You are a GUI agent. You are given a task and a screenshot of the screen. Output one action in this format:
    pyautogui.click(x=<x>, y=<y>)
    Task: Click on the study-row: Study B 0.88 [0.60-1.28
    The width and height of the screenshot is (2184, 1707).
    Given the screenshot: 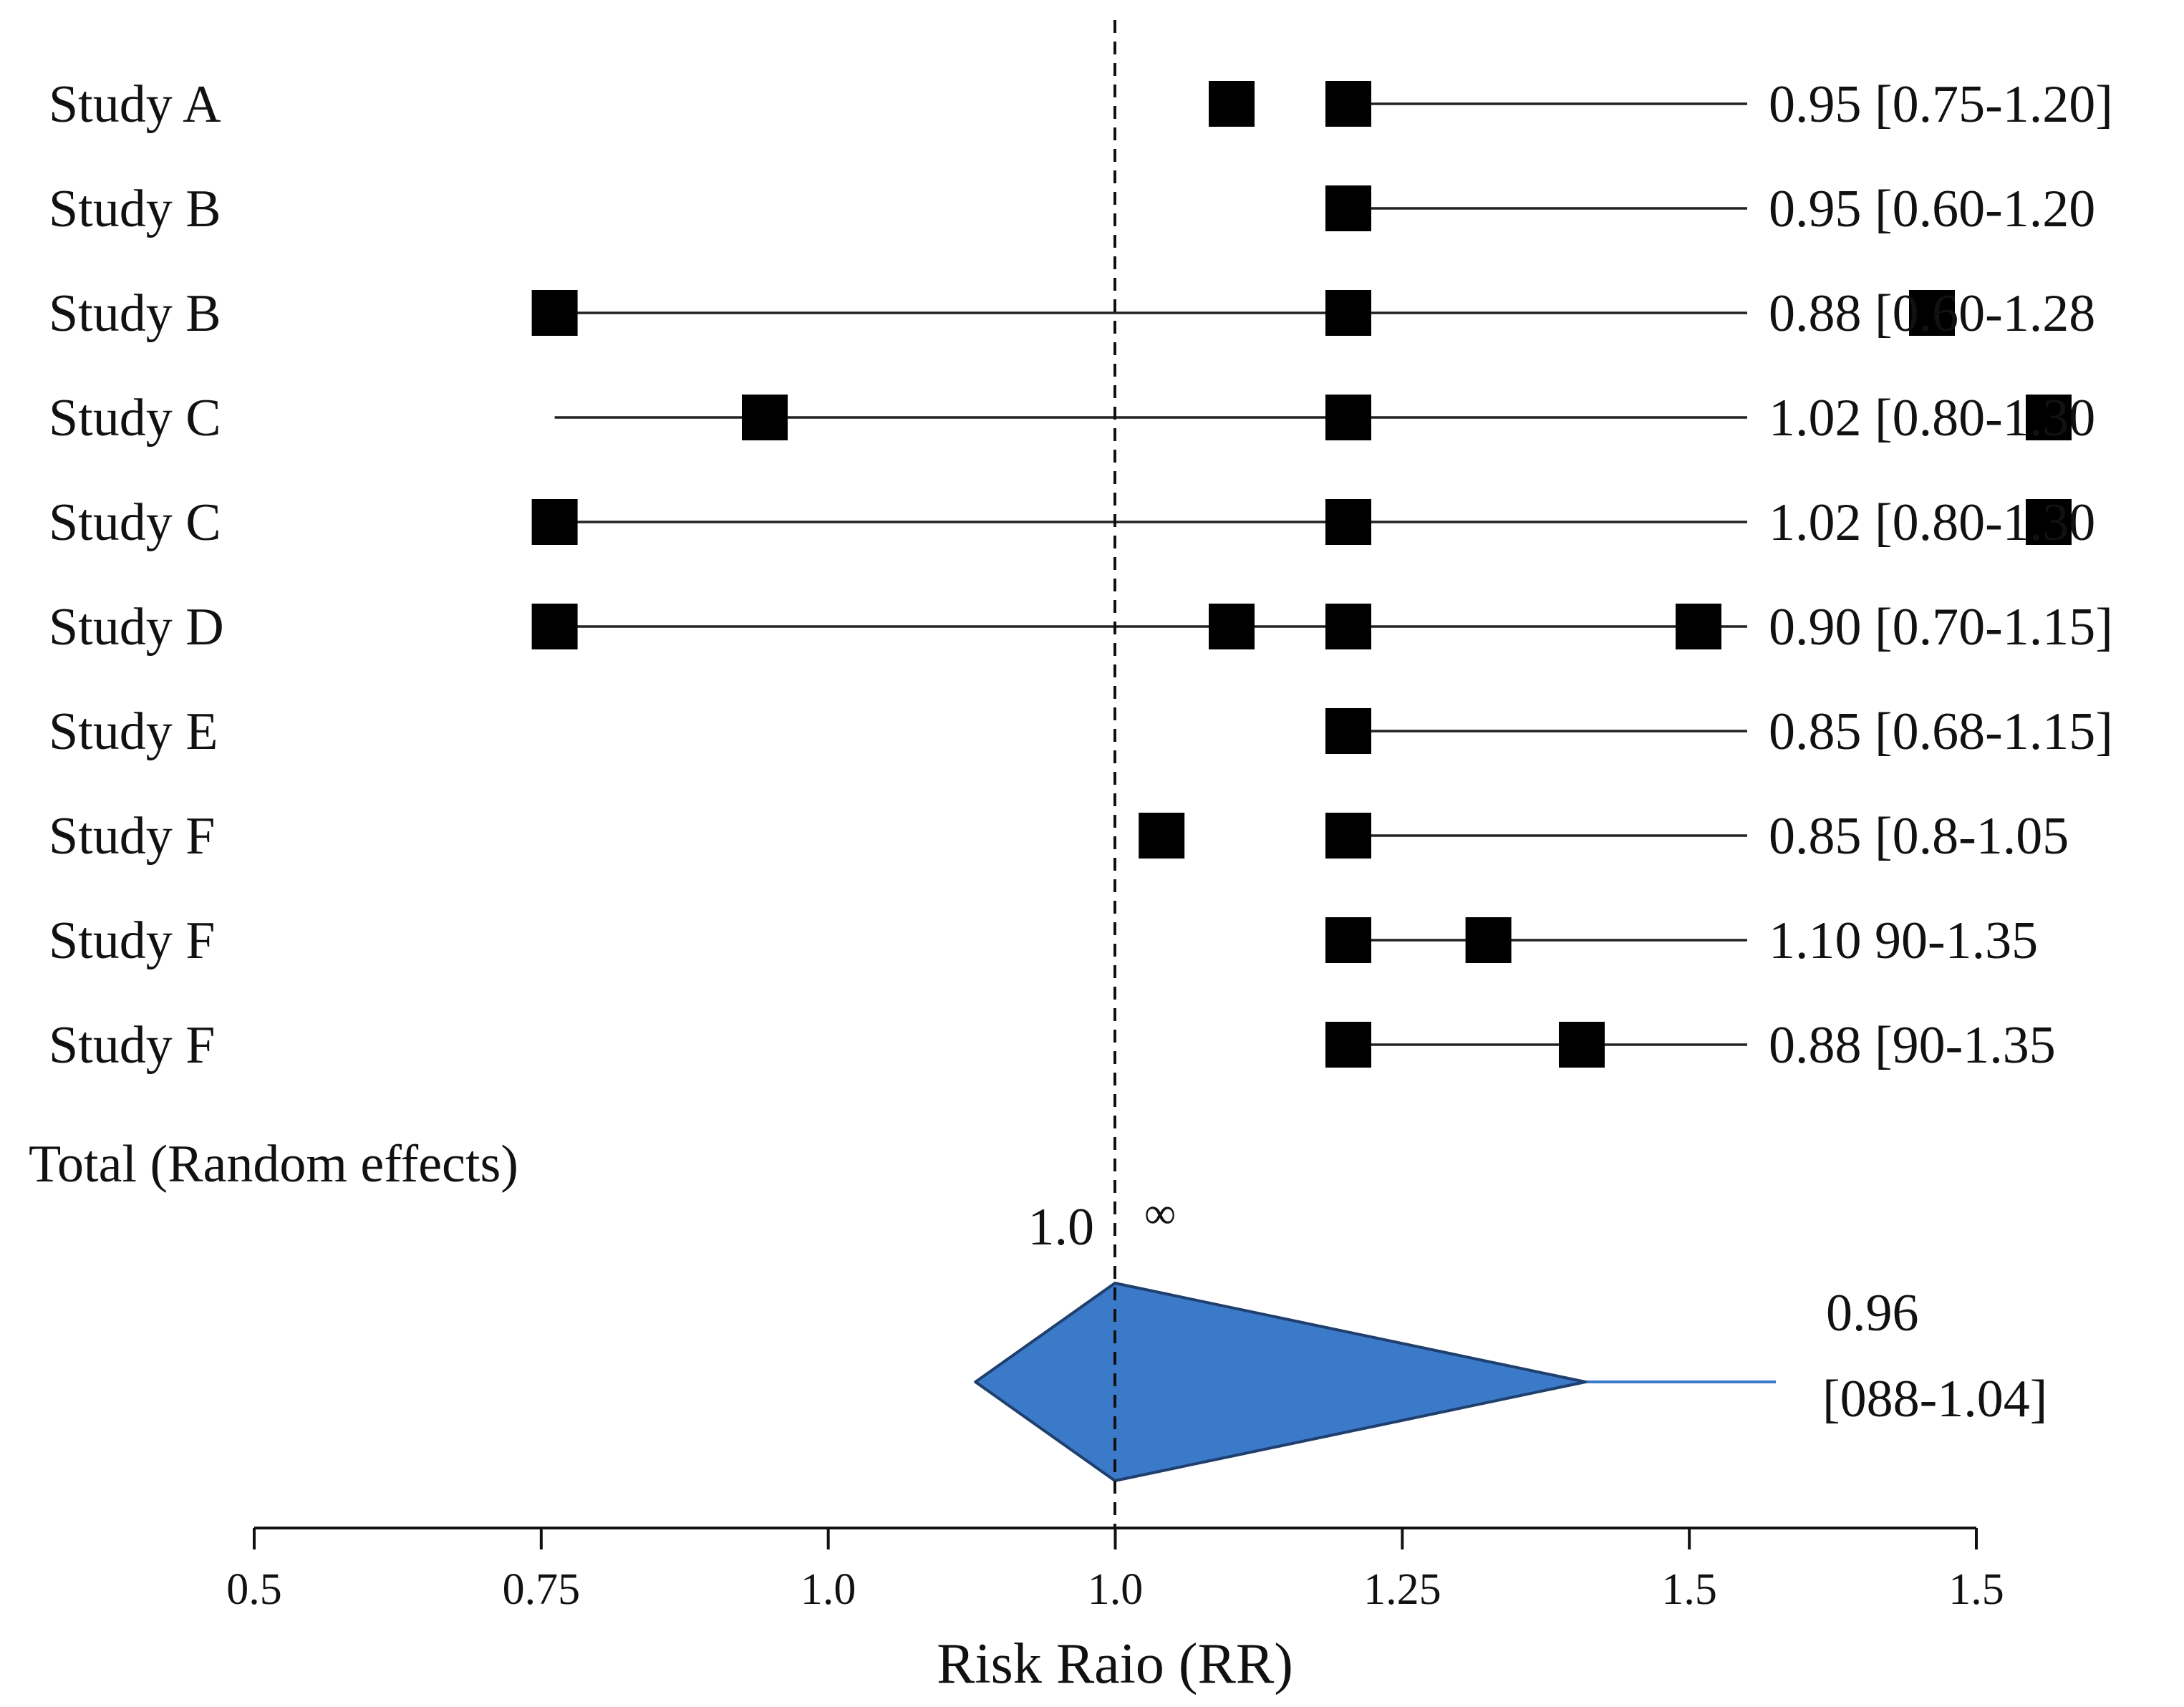 What is the action you would take?
    pyautogui.click(x=1072, y=313)
    